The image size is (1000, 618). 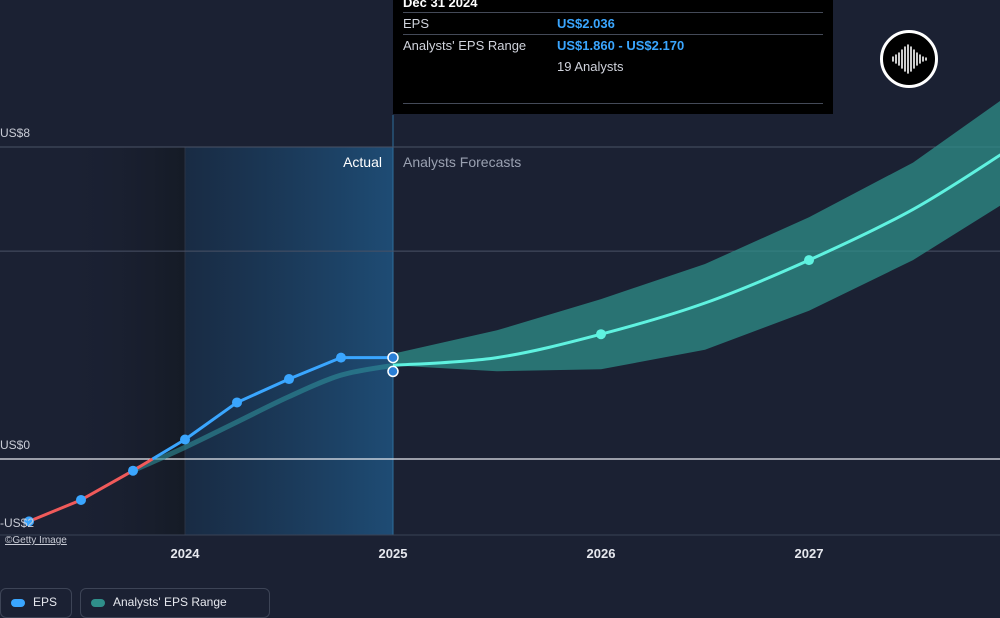 What do you see at coordinates (186, 553) in the screenshot?
I see `x-tick-label: 2024` at bounding box center [186, 553].